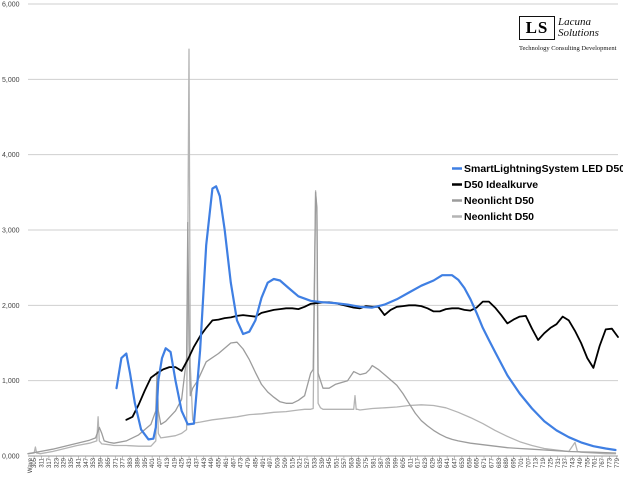 The height and width of the screenshot is (480, 623). I want to click on x-tick-label-66: 701, so click(522, 462).